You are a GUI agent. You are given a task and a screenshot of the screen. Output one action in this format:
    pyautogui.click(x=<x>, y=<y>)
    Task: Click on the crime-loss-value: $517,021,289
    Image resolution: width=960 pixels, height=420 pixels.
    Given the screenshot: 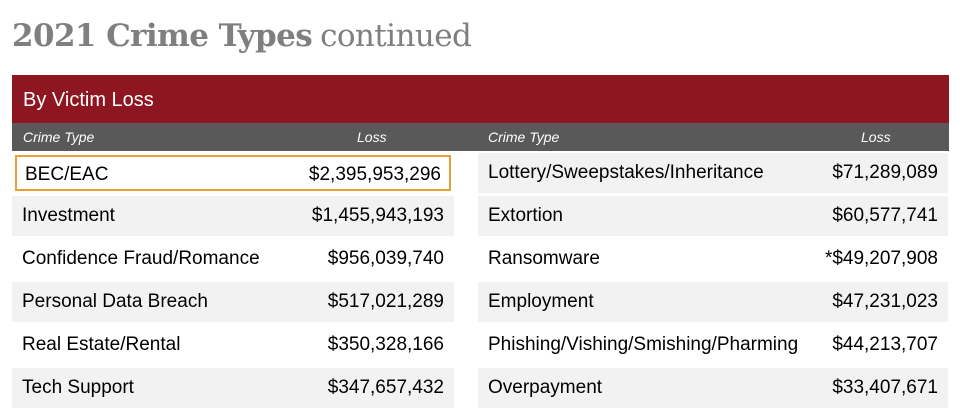 What is the action you would take?
    pyautogui.click(x=385, y=301)
    